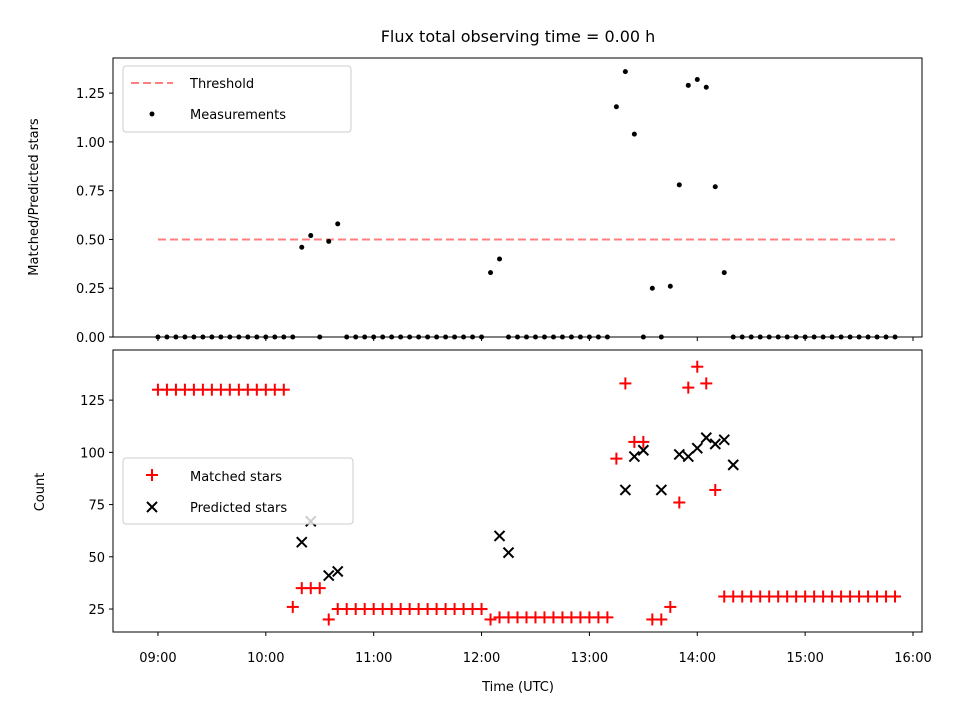  What do you see at coordinates (90, 192) in the screenshot?
I see `top-y-tick-label: 0.75` at bounding box center [90, 192].